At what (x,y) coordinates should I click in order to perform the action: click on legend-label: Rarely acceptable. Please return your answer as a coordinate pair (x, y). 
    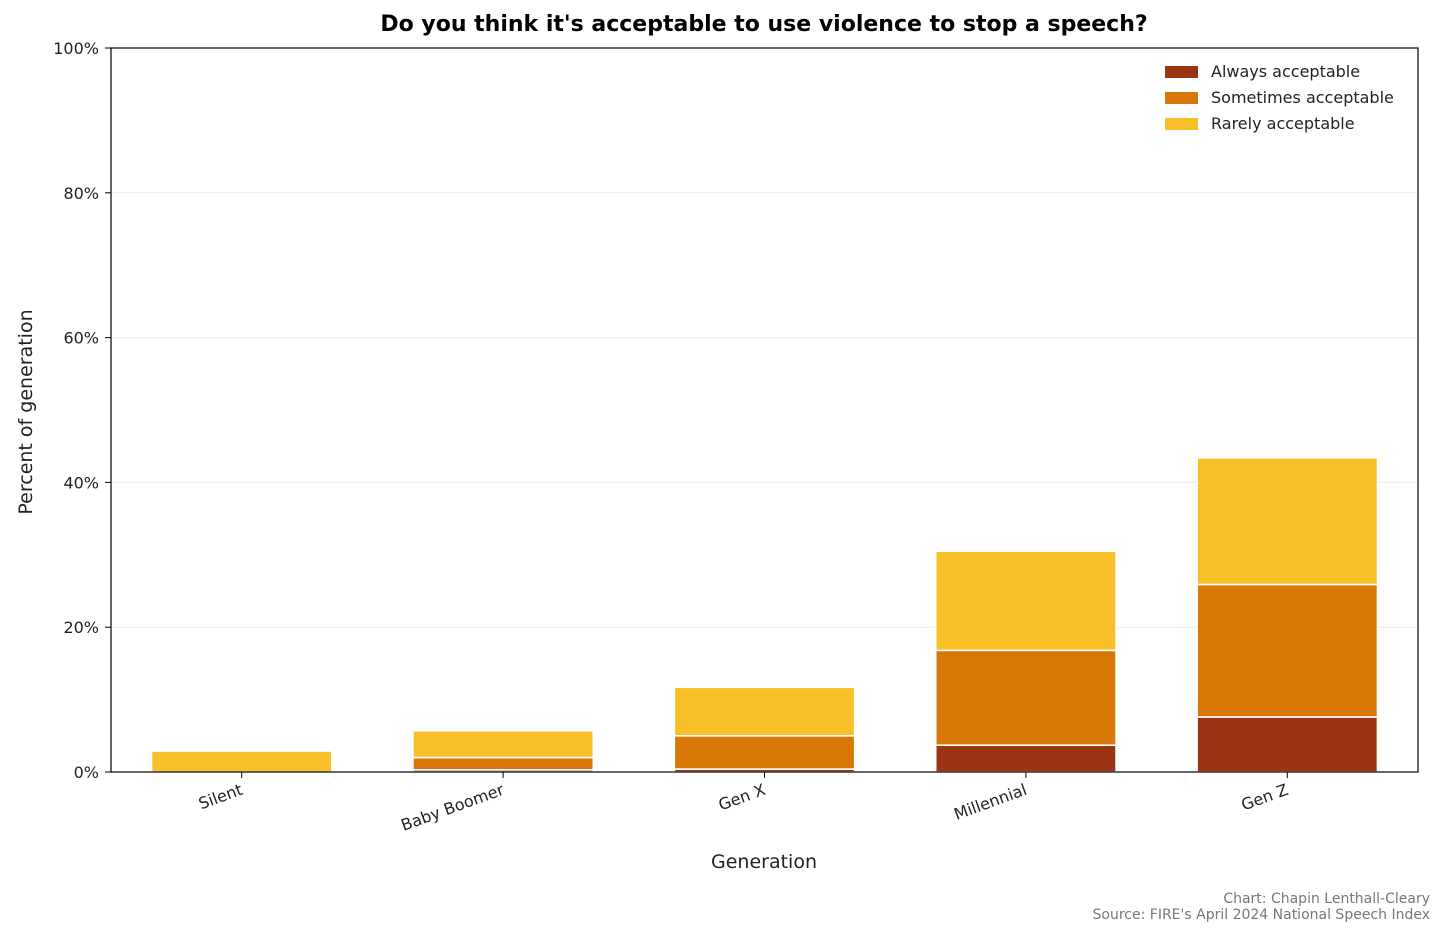
    Looking at the image, I should click on (1283, 123).